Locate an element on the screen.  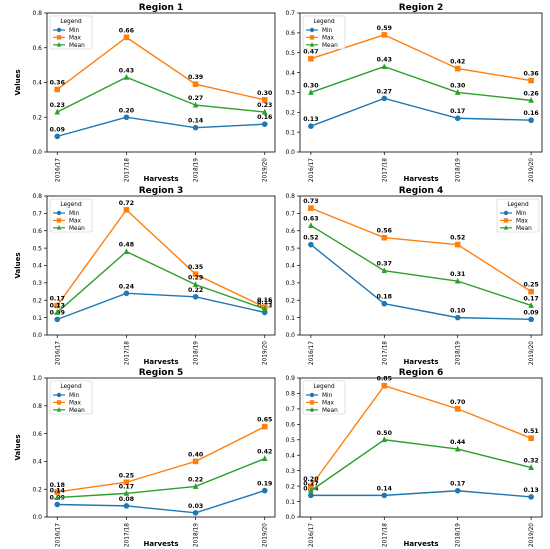
data-label-mean: 0.42 is located at coordinates (264, 452).